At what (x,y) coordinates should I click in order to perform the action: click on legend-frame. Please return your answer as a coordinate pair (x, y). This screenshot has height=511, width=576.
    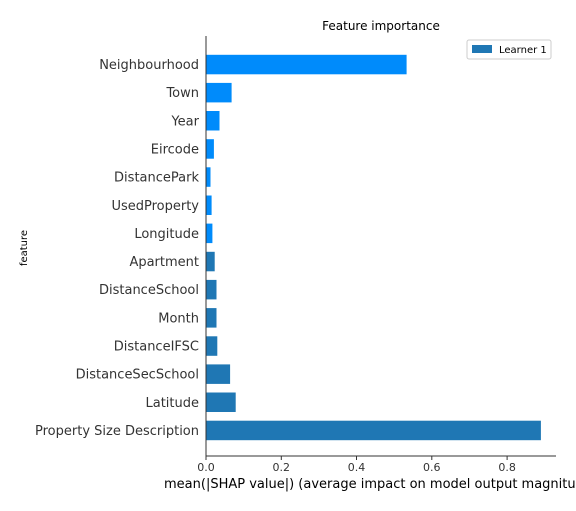
    Looking at the image, I should click on (509, 49).